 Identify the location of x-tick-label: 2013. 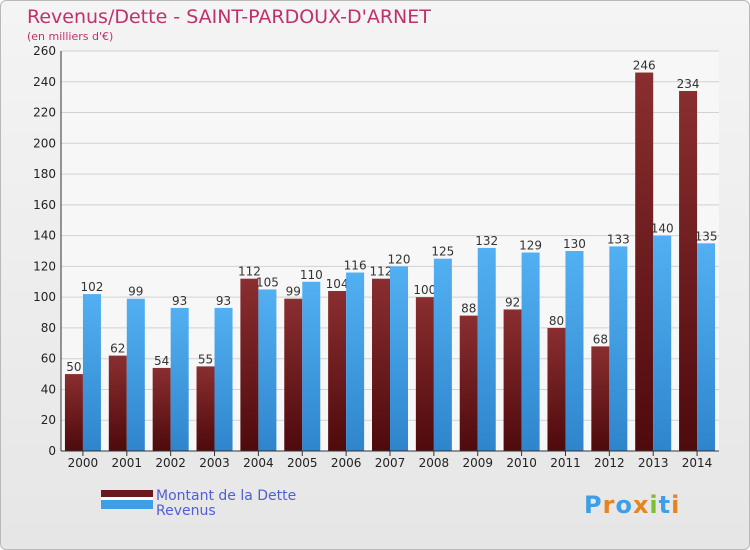
(653, 463).